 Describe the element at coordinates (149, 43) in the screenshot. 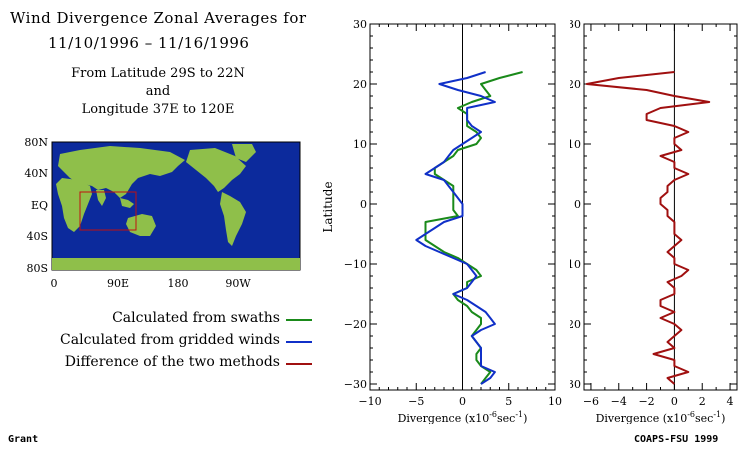

I see `chart-date-range: 11/10/1996 – 11/16/1996` at that location.